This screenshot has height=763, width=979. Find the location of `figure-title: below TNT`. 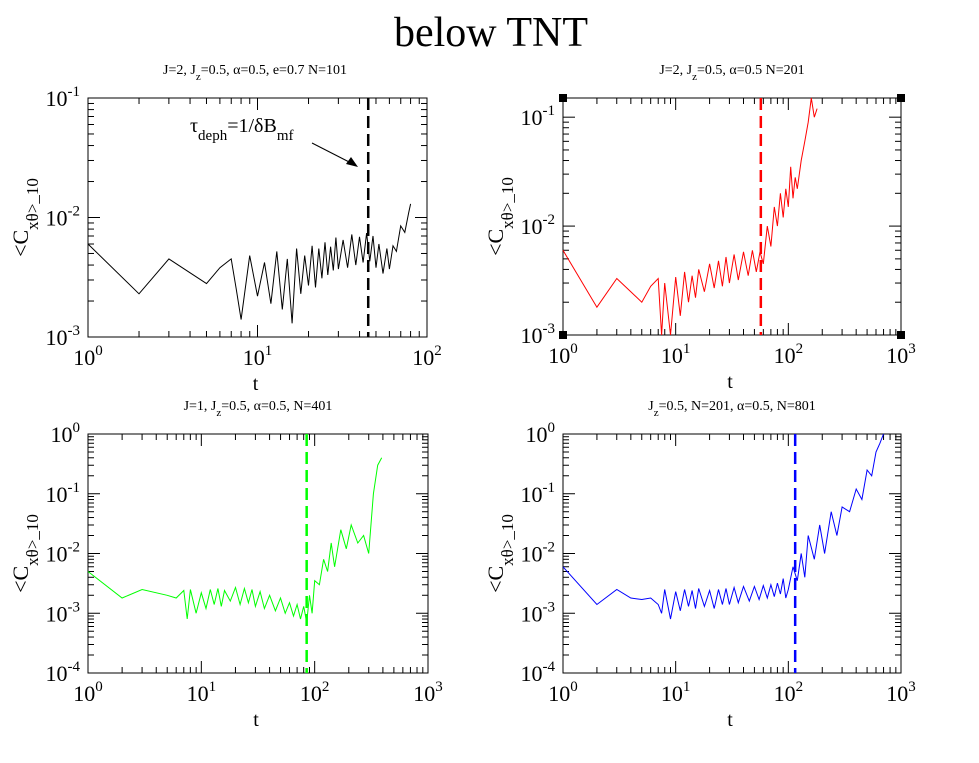

figure-title: below TNT is located at coordinates (491, 33).